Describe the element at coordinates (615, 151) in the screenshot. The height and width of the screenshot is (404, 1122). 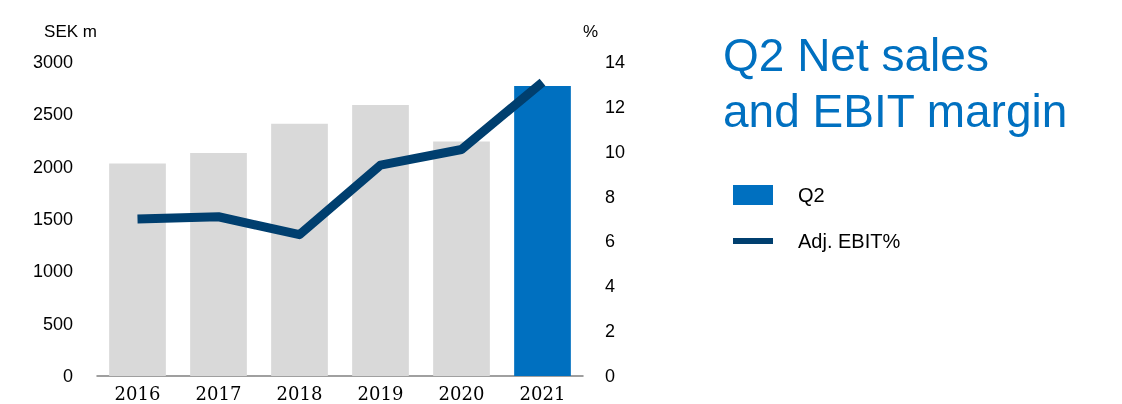
I see `y2-tick-label: 10` at that location.